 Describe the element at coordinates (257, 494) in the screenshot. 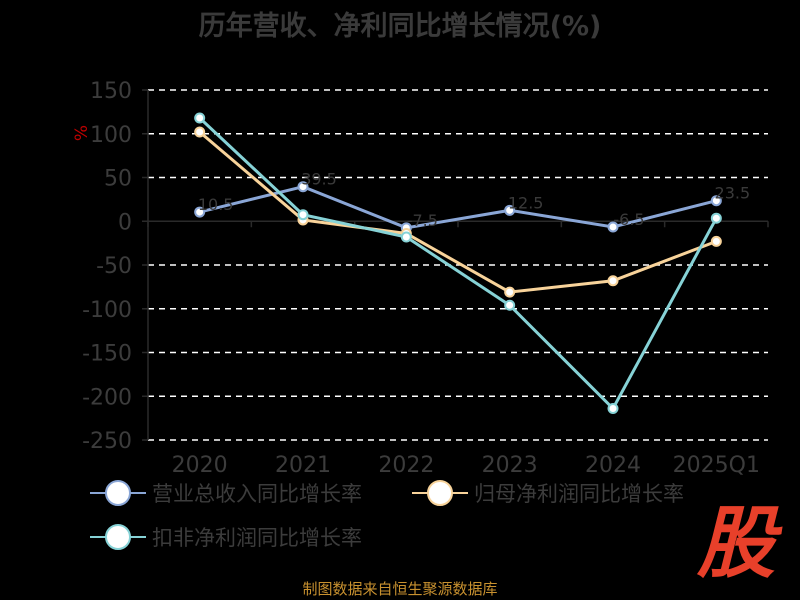

I see `legend-label-revenue: 营业总收入同比增长率` at that location.